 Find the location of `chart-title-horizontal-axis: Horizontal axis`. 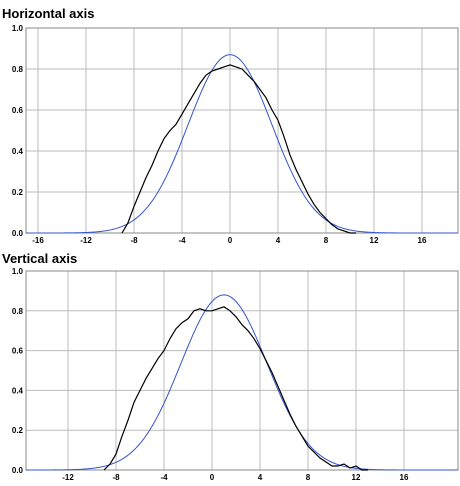

chart-title-horizontal-axis: Horizontal axis is located at coordinates (48, 13).